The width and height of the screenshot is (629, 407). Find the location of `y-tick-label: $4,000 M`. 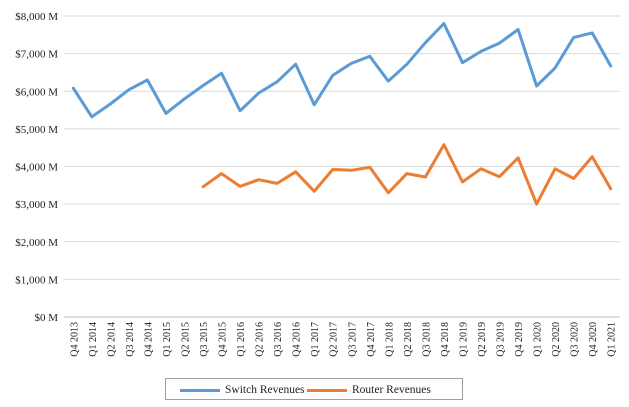

y-tick-label: $4,000 M is located at coordinates (36, 168).